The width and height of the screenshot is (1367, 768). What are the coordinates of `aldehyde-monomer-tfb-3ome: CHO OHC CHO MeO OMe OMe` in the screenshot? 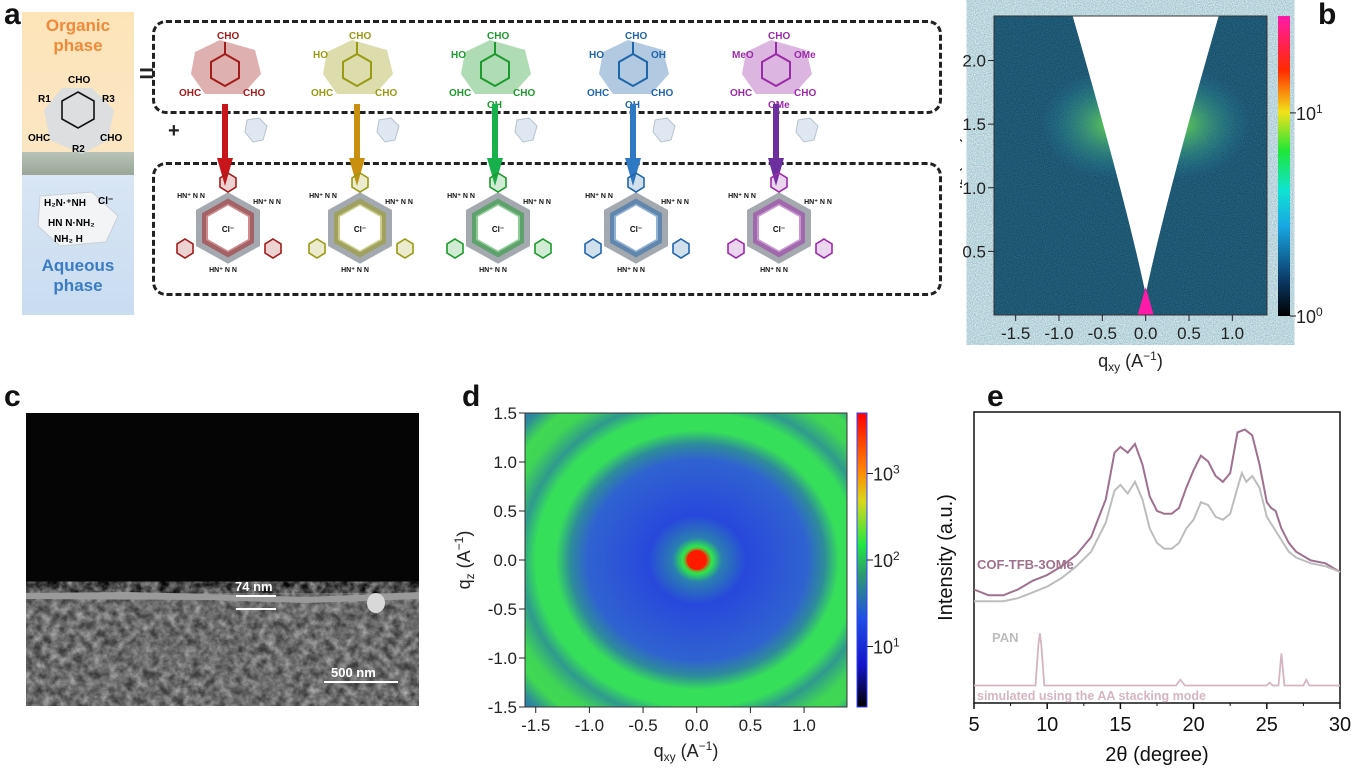 It's located at (773, 71).